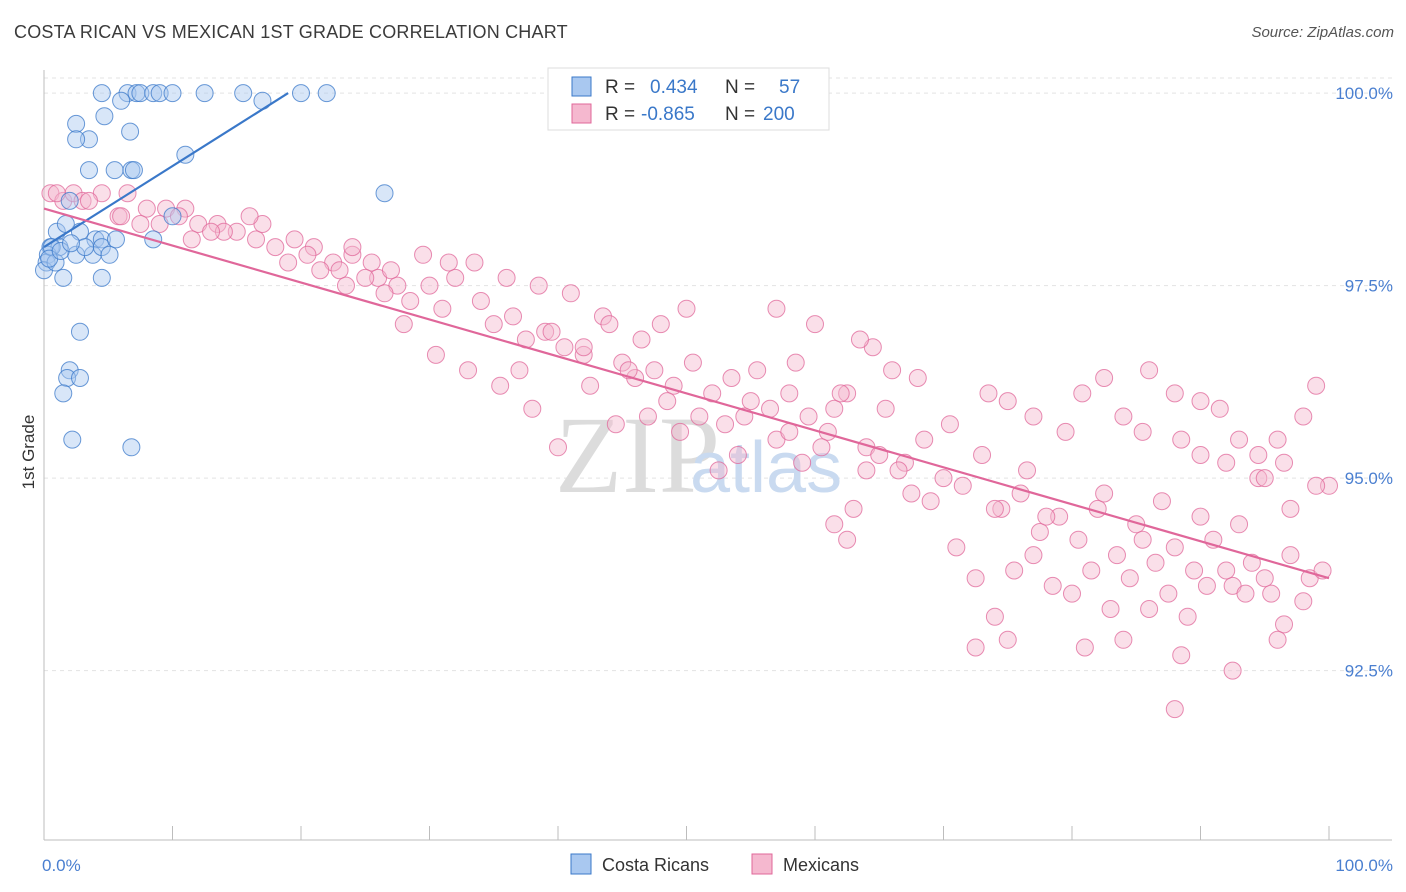  I want to click on stats-n-label-mexicans: N =, so click(740, 114).